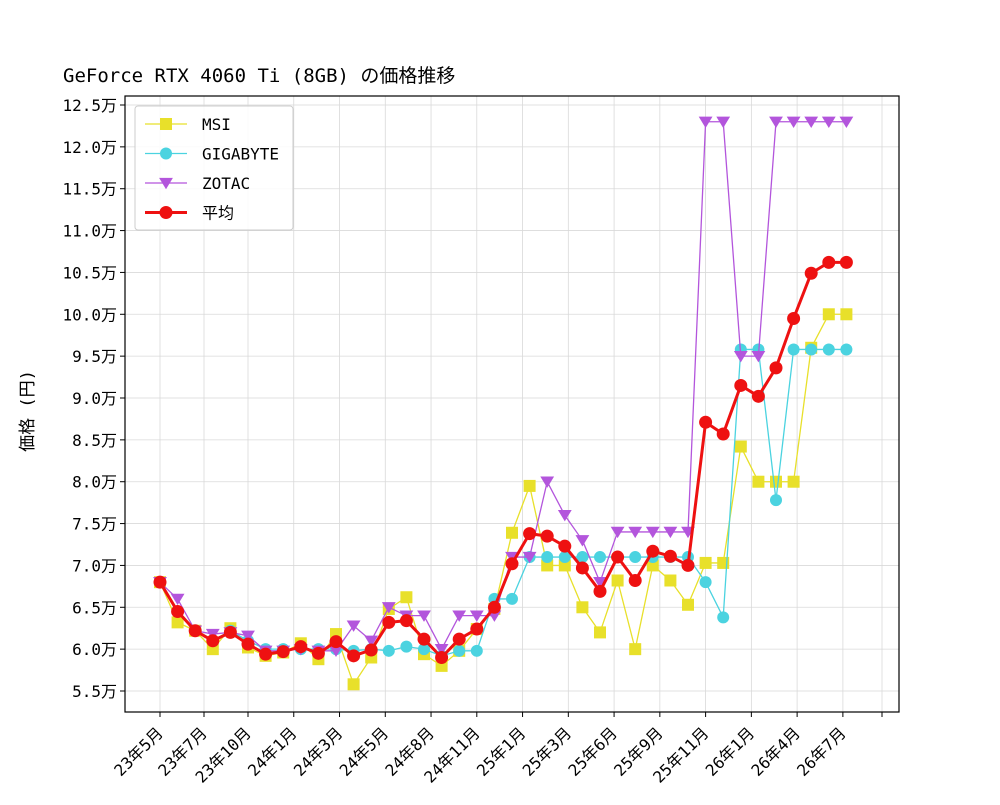 The height and width of the screenshot is (805, 1000). Describe the element at coordinates (259, 76) in the screenshot. I see `chart-title: GeForce RTX 4060 Ti (8GB) の価格推移` at that location.